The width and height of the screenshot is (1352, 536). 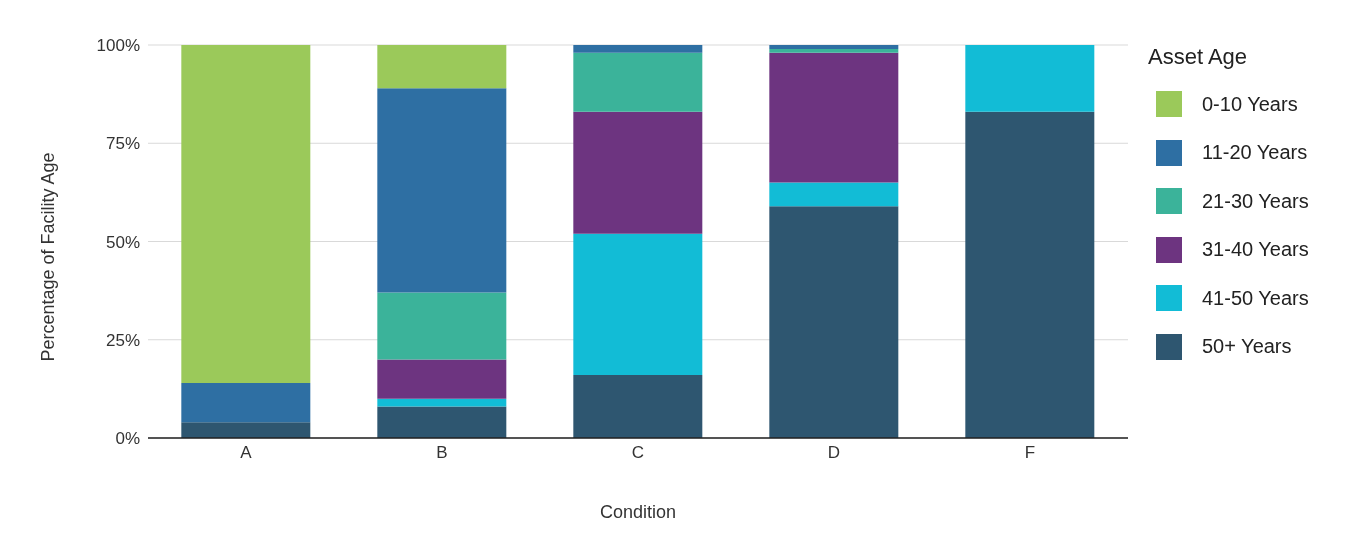 I want to click on legend-title: Asset Age, so click(x=1198, y=57).